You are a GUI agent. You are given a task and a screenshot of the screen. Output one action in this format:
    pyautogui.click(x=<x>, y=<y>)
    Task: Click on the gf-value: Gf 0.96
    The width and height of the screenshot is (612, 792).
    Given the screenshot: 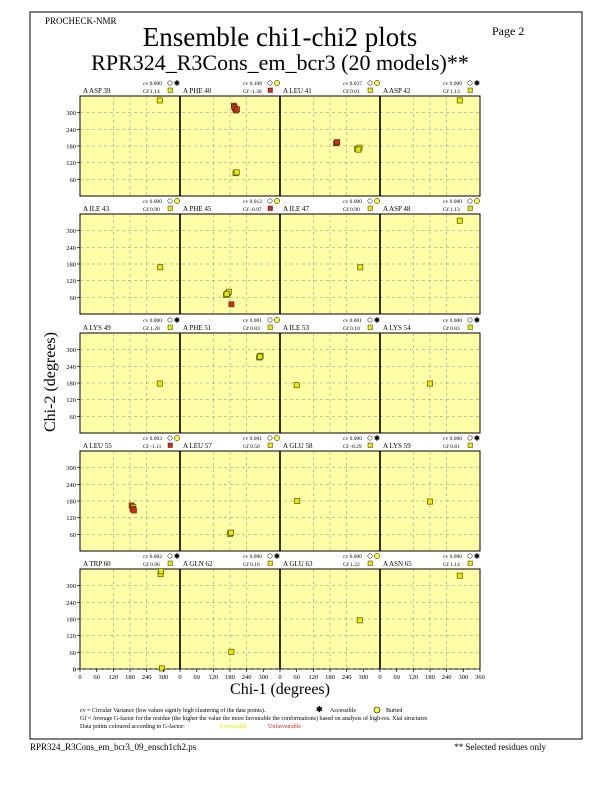 What is the action you would take?
    pyautogui.click(x=151, y=564)
    